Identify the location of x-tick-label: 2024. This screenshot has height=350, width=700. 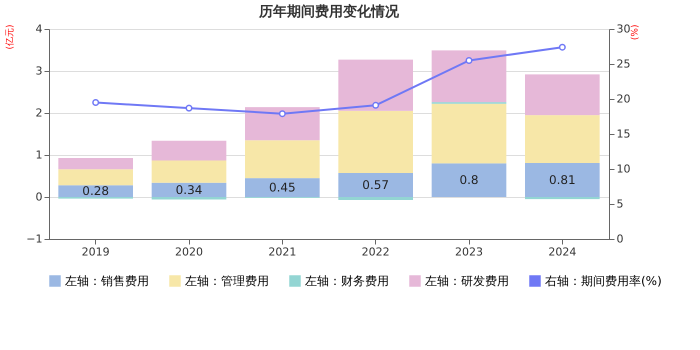
(562, 252).